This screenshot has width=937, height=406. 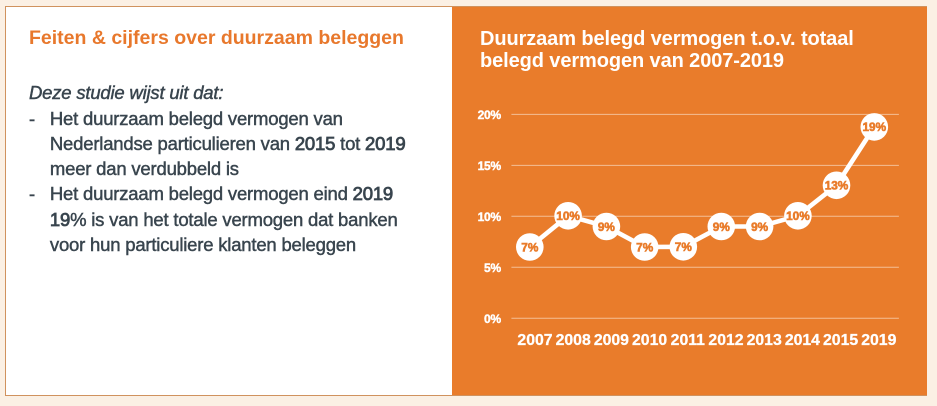 I want to click on svg-text: 15%, so click(x=490, y=166).